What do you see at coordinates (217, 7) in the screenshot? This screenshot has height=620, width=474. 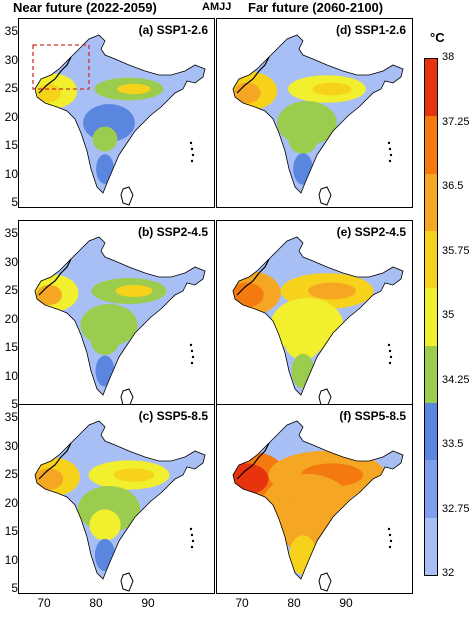 I see `header-season: AMJJ` at bounding box center [217, 7].